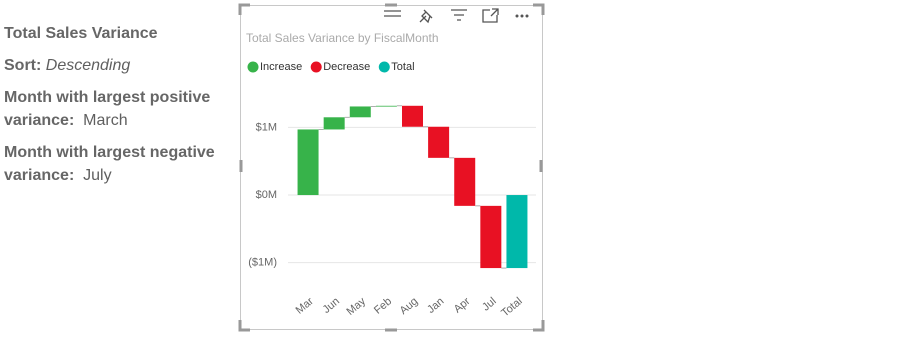 The height and width of the screenshot is (337, 900). I want to click on legend-label: Increase, so click(281, 67).